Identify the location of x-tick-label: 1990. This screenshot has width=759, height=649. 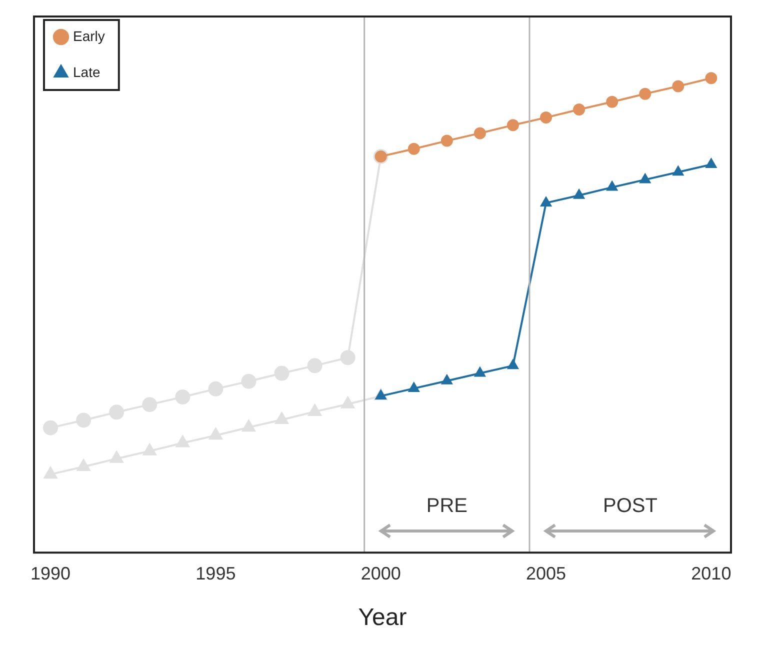
(50, 573).